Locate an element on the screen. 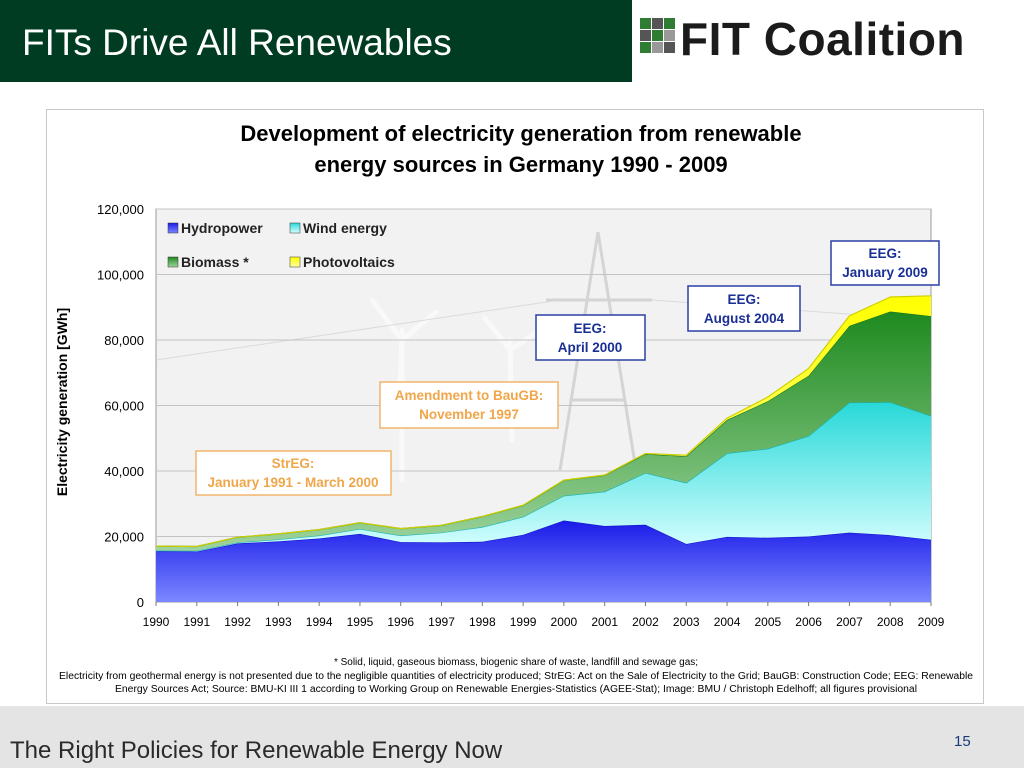  area-wind-energy is located at coordinates (543, 477).